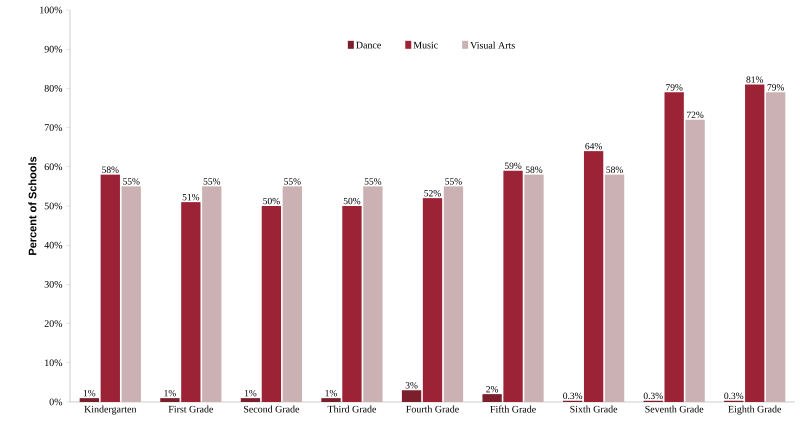 Image resolution: width=801 pixels, height=440 pixels. I want to click on y-tick-label: 60%, so click(53, 166).